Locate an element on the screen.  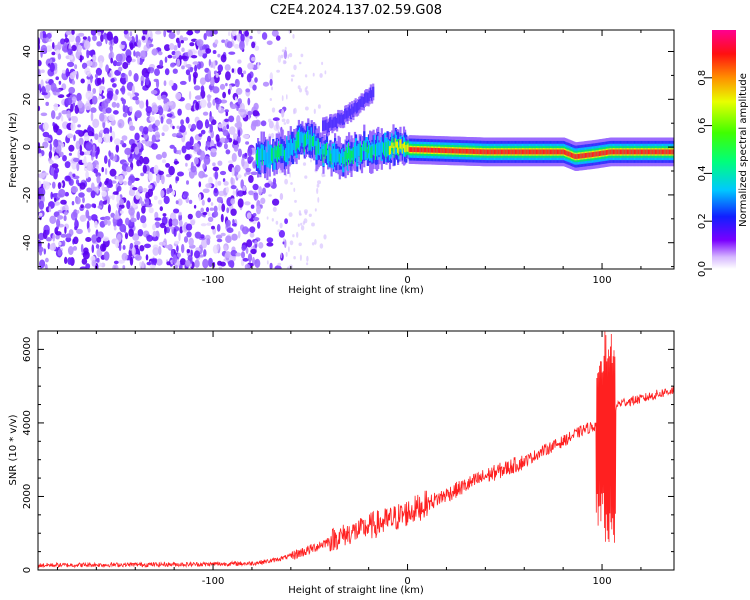
colorbar-ticks: 0.0 0.2 0.4 0.6 0.8 is located at coordinates (704, 173).